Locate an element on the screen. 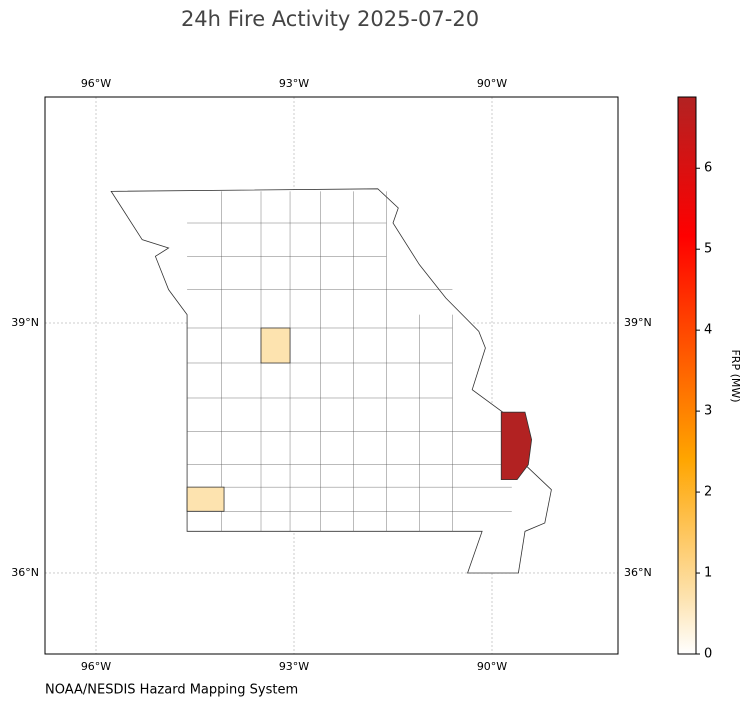 The image size is (751, 710). colorbar-tick-label: 5 is located at coordinates (708, 249).